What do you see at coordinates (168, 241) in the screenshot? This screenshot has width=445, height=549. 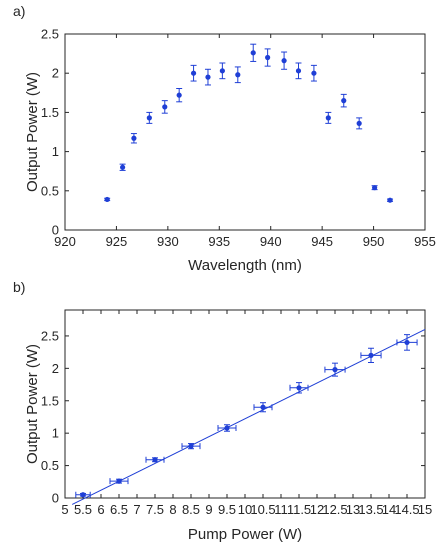 I see `panel-a-x-tick-label: 930` at bounding box center [168, 241].